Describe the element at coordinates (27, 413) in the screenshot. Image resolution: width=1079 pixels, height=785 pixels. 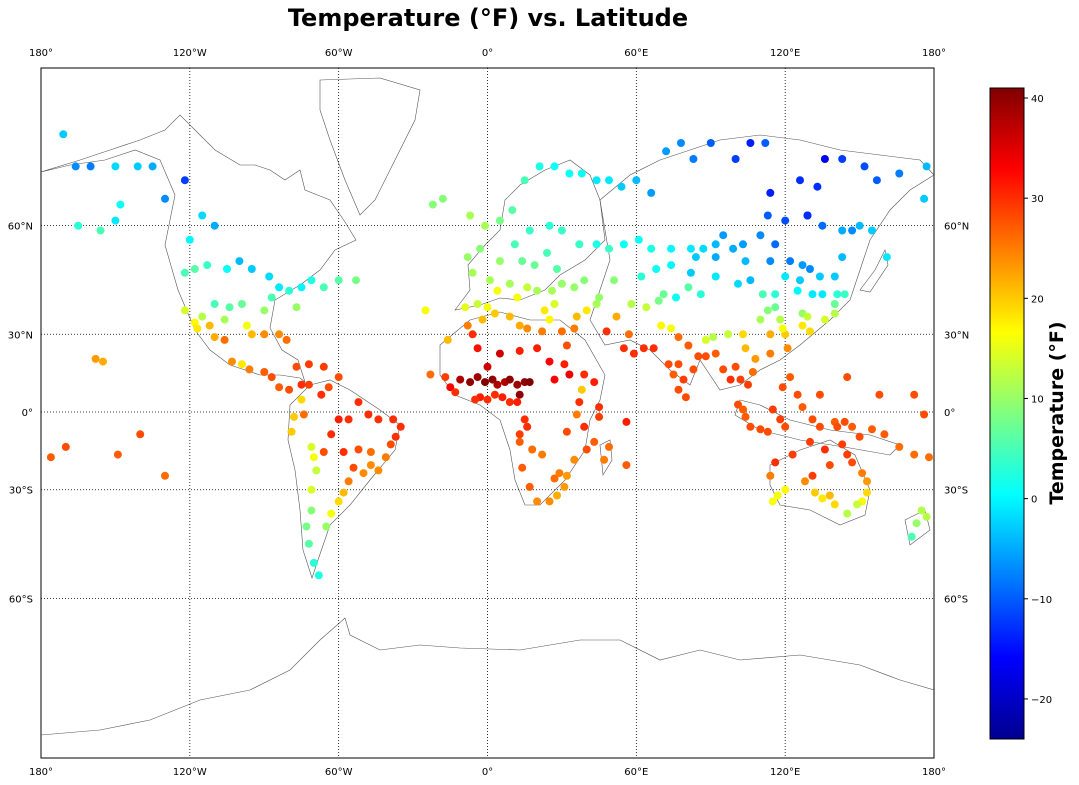
I see `lat-label-left-2: 0°` at that location.